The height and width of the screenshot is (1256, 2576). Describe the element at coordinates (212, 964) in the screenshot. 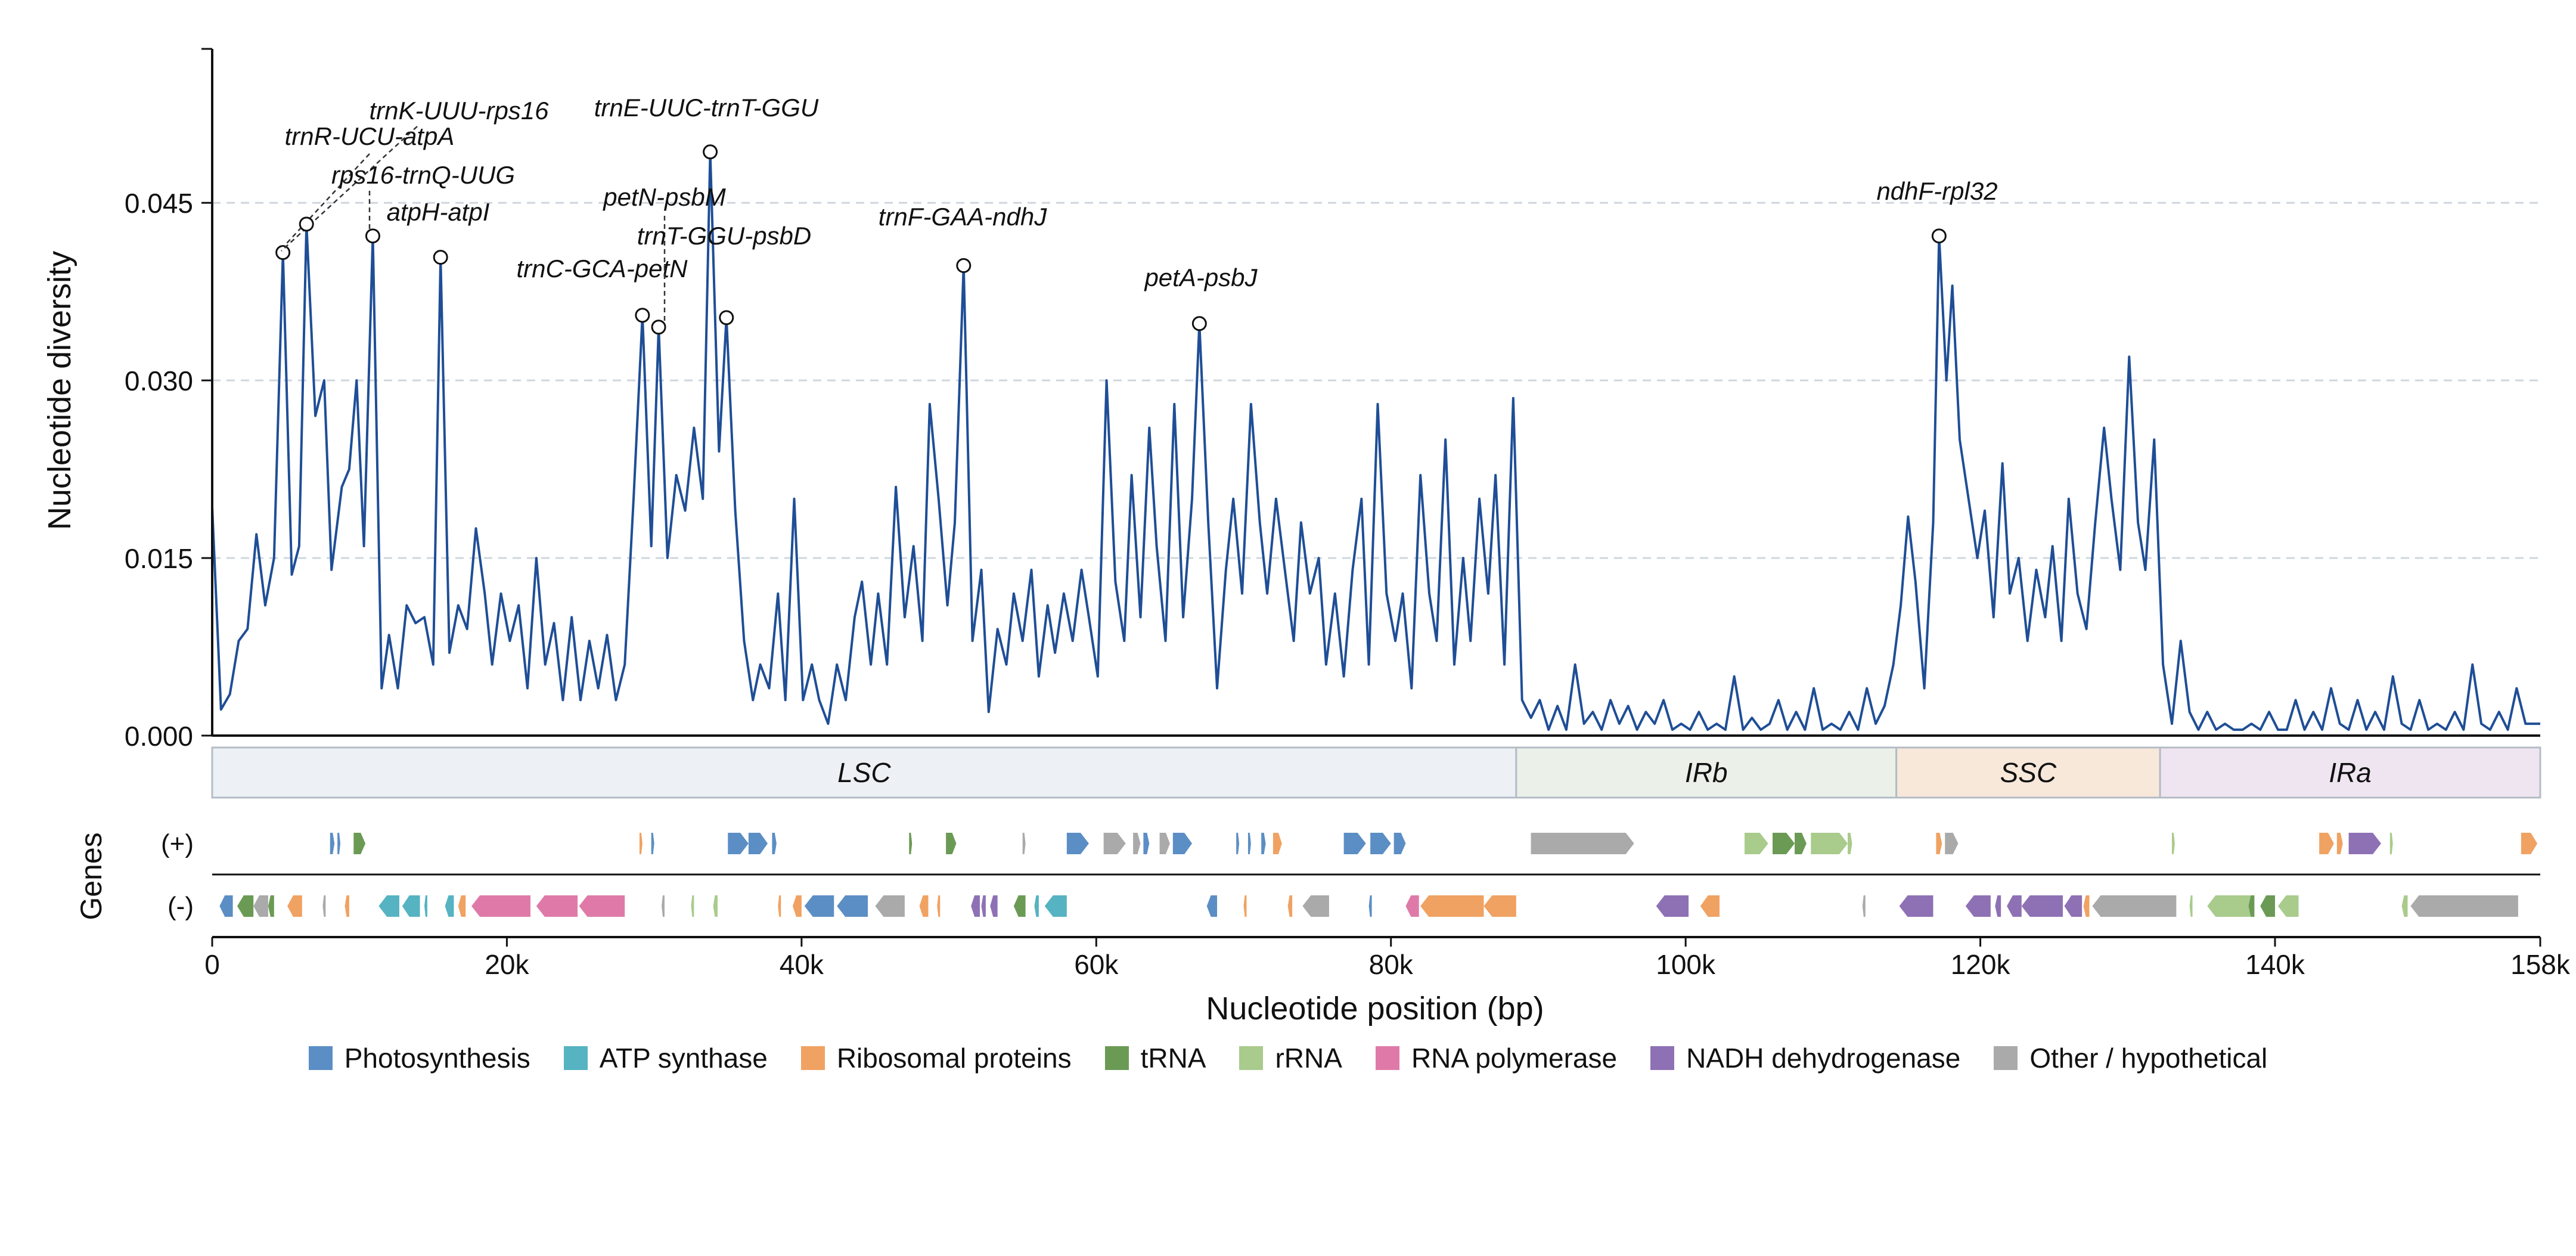

I see `x-tick-label: 0` at that location.